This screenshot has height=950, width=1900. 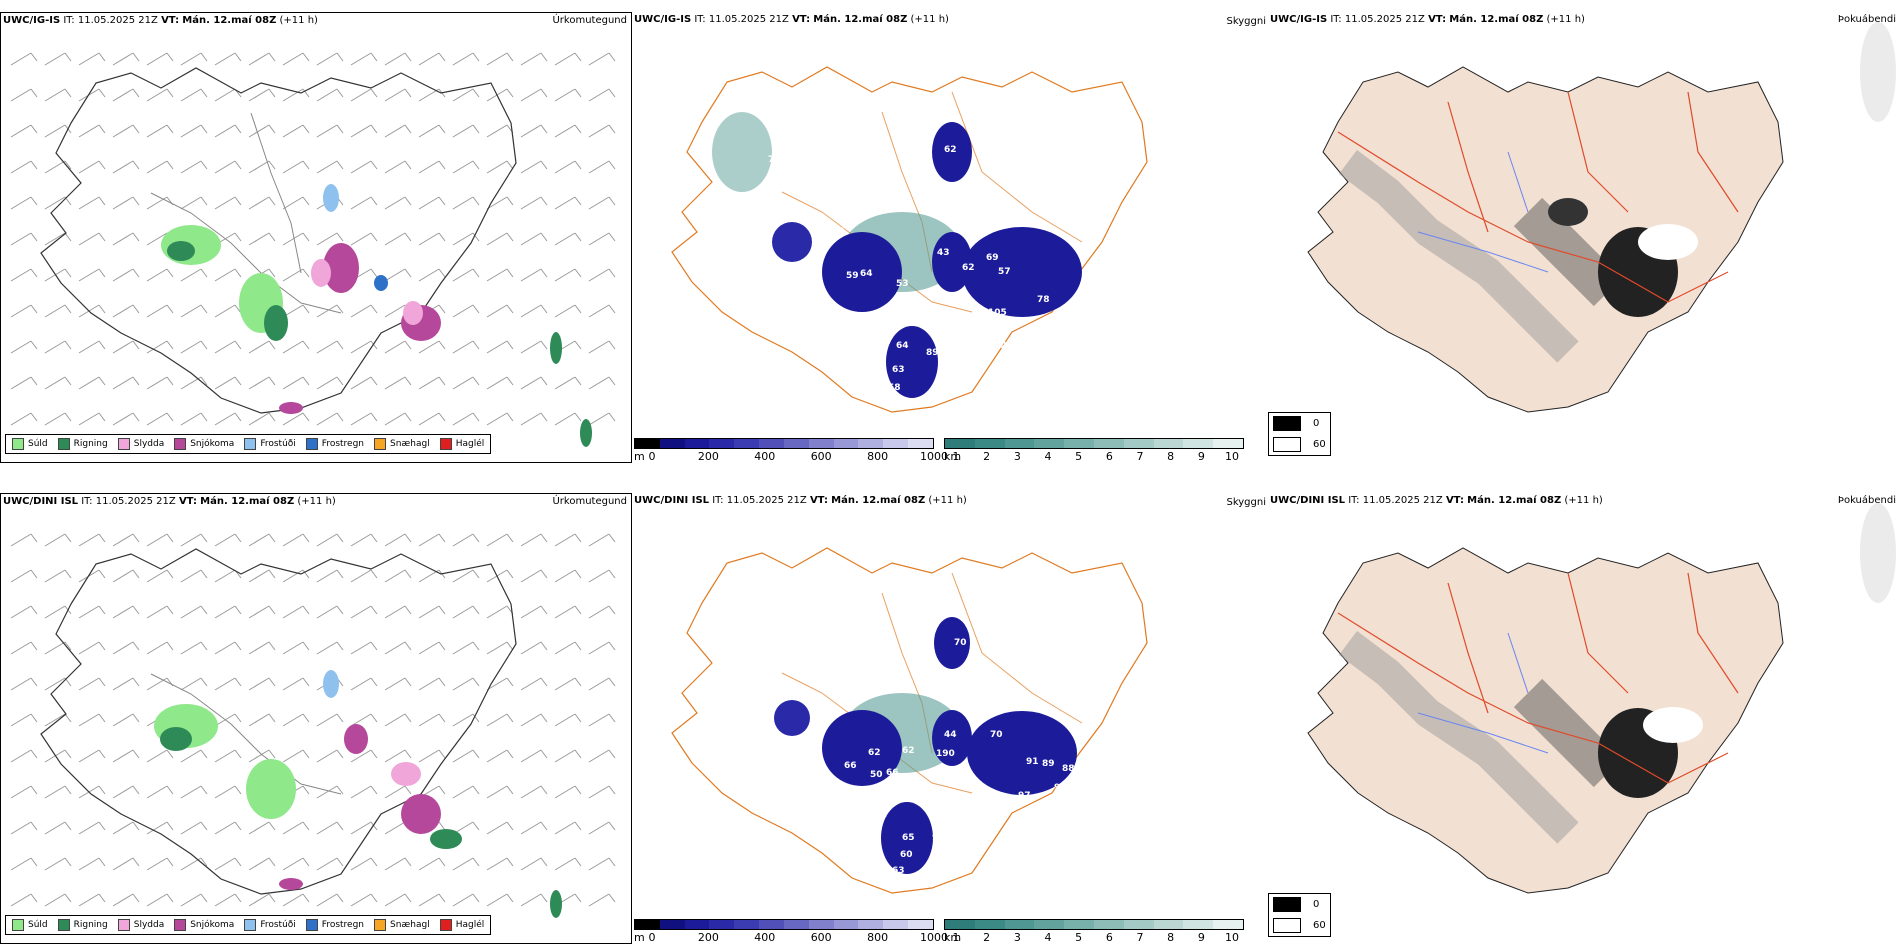 What do you see at coordinates (1048, 764) in the screenshot?
I see `cloud-base-value: 89` at bounding box center [1048, 764].